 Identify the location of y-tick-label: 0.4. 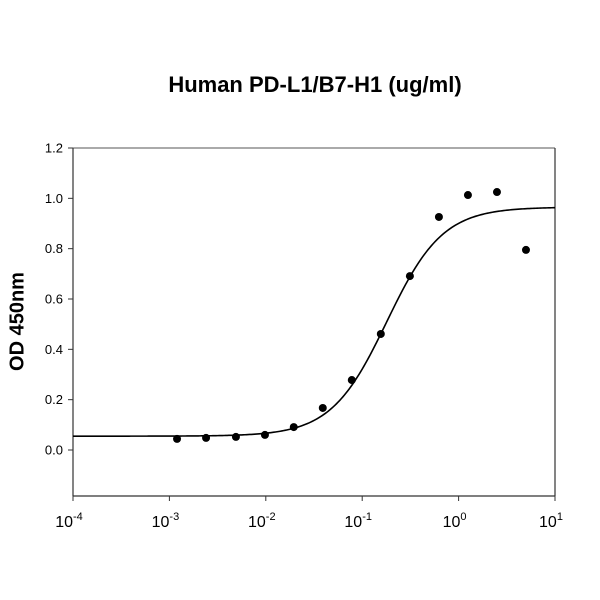
(54, 349).